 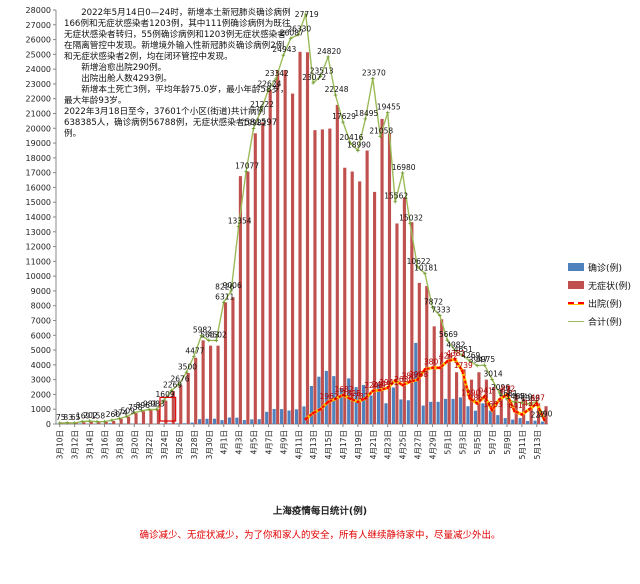 What do you see at coordinates (411, 217) in the screenshot?
I see `data-label: 15032` at bounding box center [411, 217].